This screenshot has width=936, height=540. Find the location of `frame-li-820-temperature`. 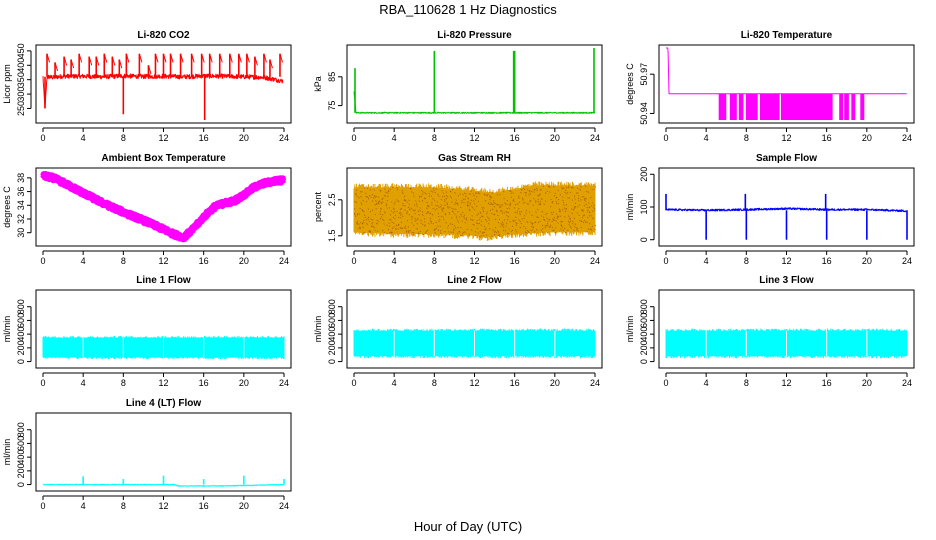

frame-li-820-temperature is located at coordinates (786, 84).